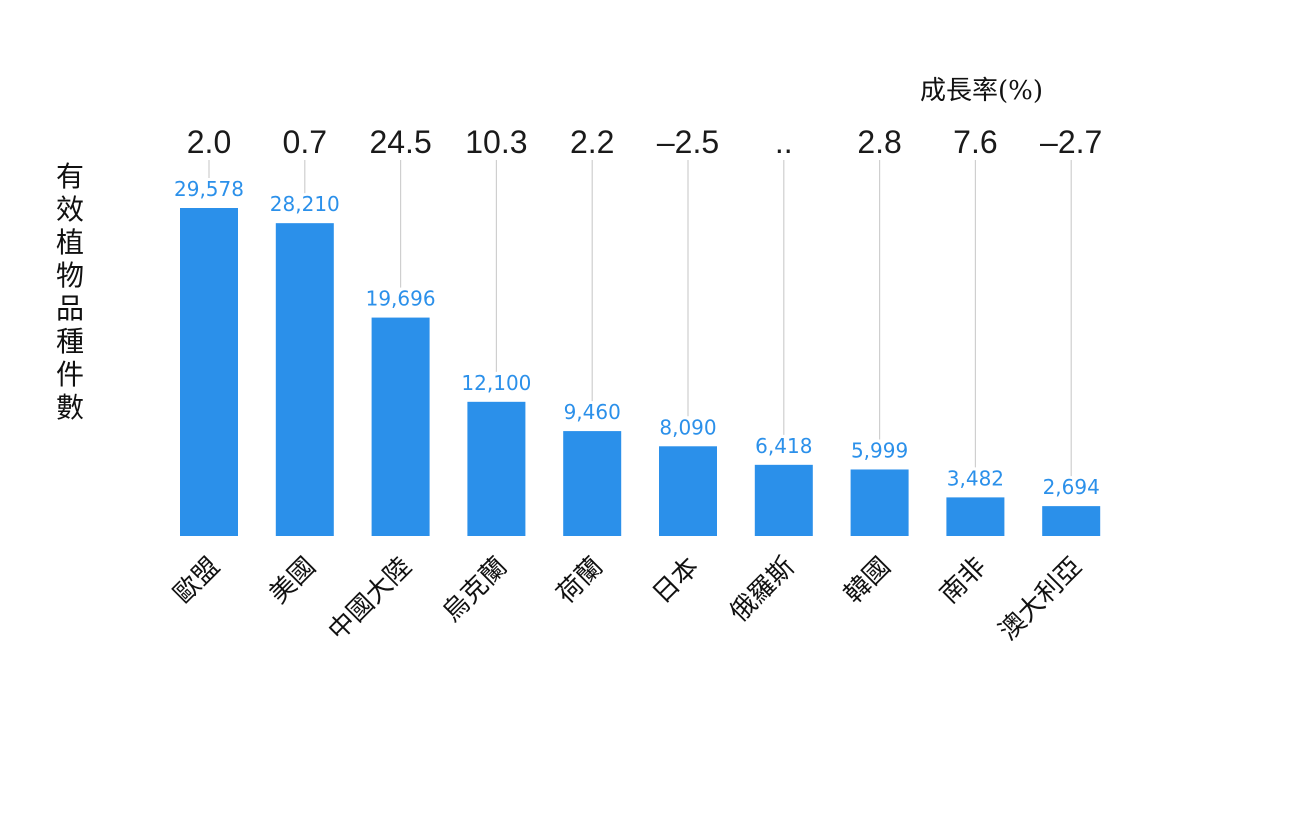  Describe the element at coordinates (370, 599) in the screenshot. I see `category-label: 中國大陸` at that location.